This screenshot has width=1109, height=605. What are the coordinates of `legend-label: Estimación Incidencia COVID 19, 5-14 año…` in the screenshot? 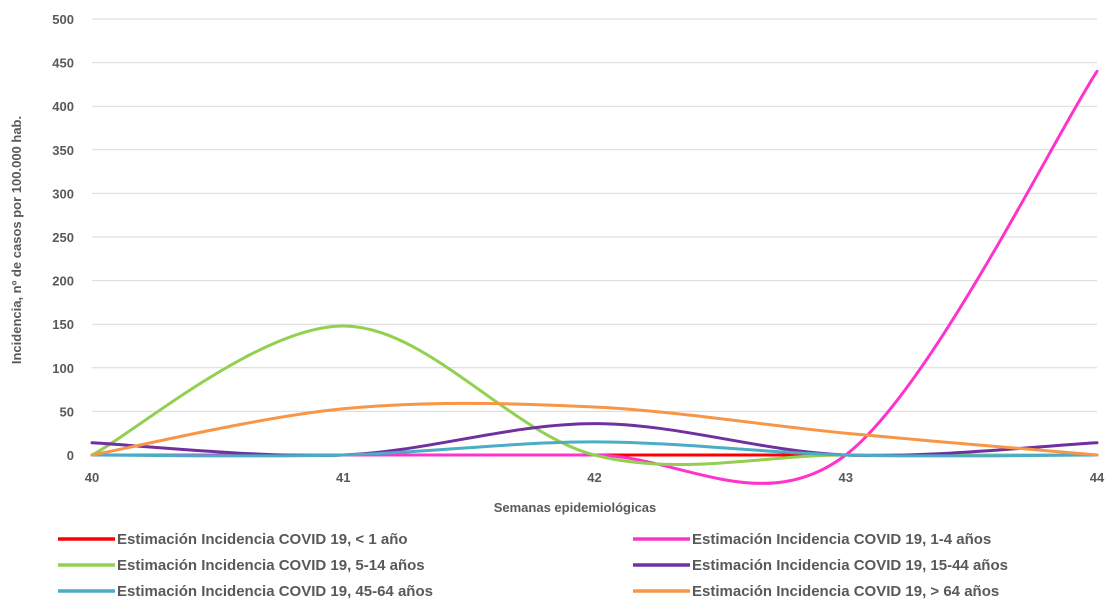 It's located at (271, 565).